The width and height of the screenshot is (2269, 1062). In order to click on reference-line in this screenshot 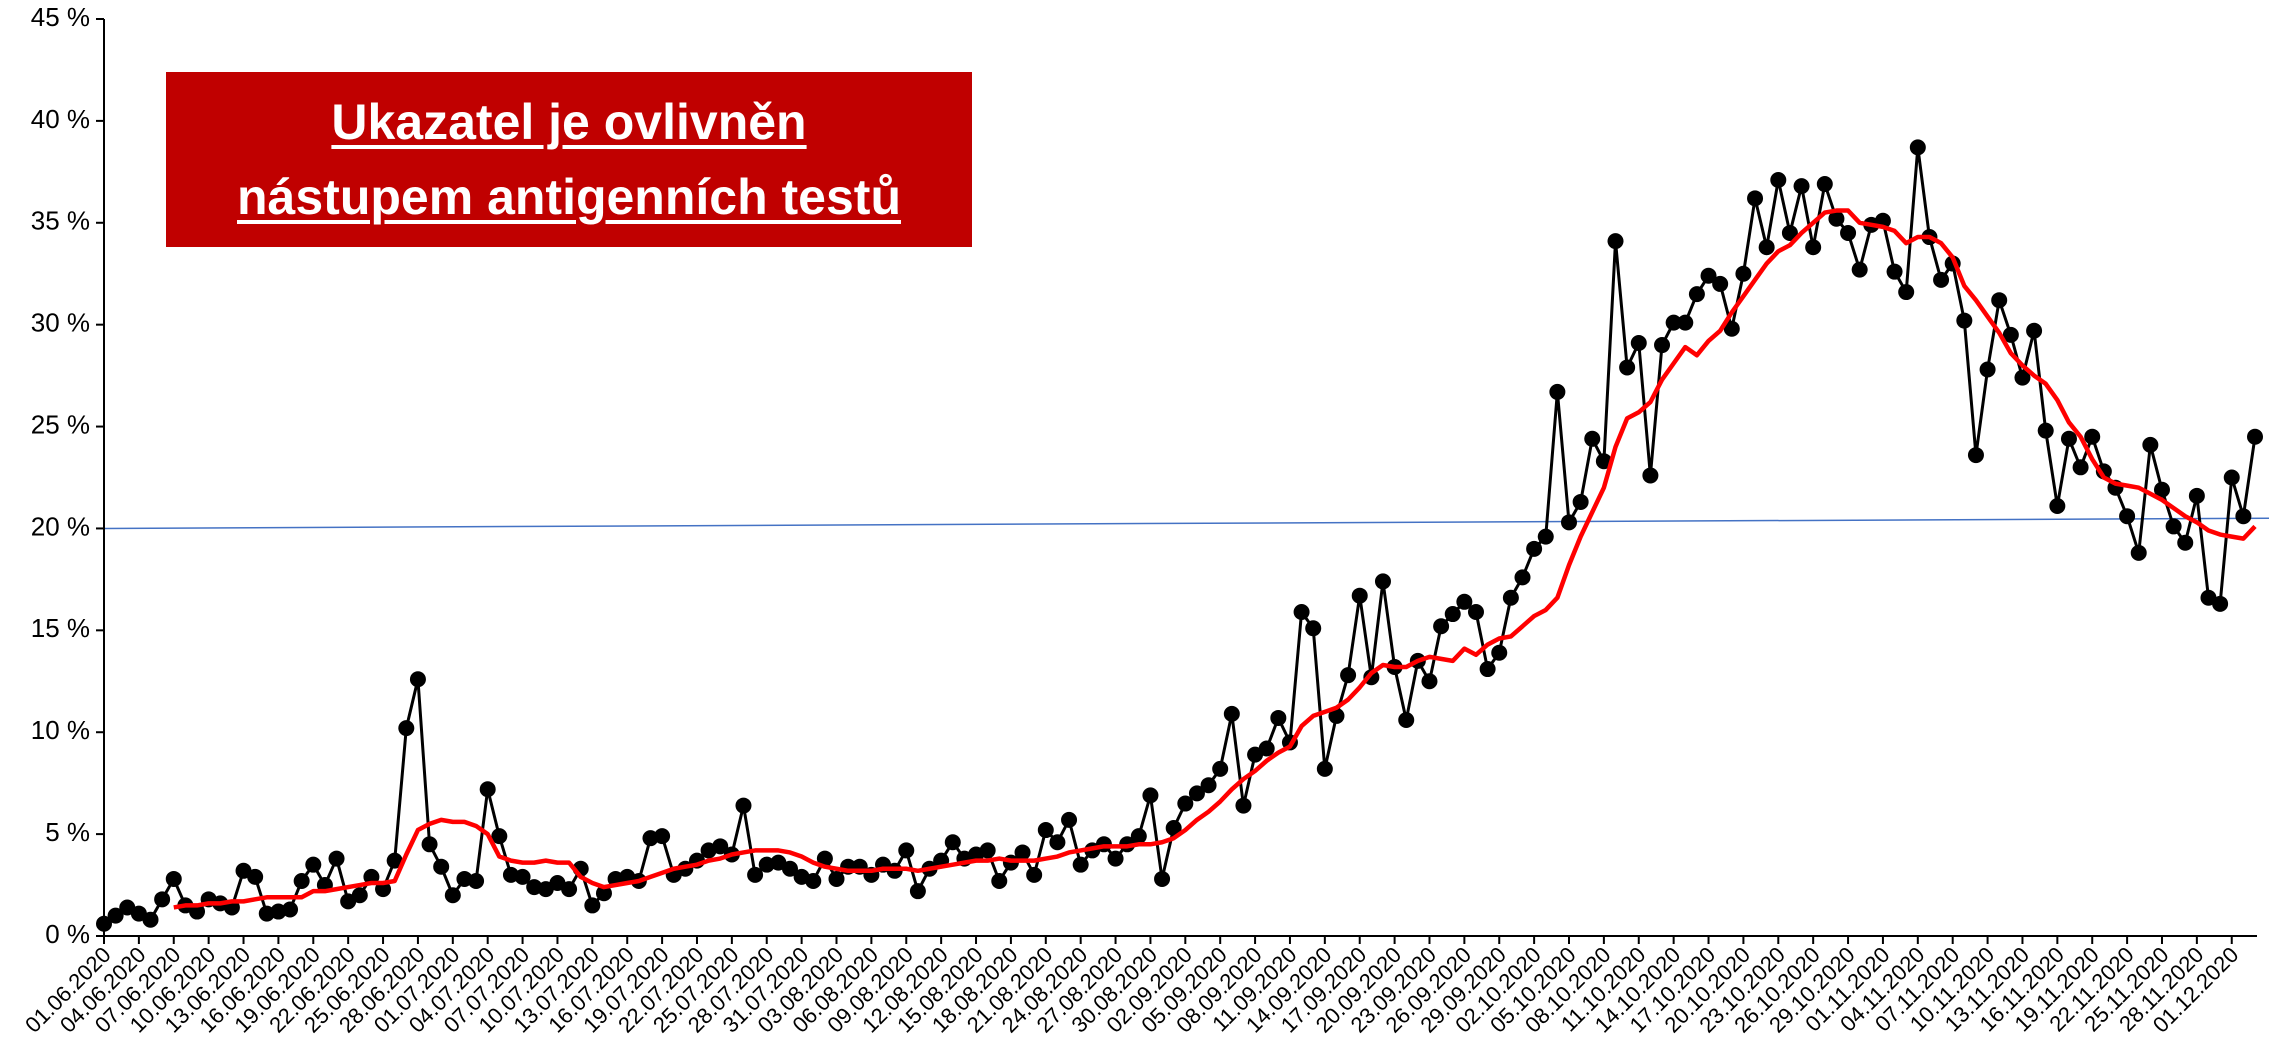, I will do `click(1186, 523)`.